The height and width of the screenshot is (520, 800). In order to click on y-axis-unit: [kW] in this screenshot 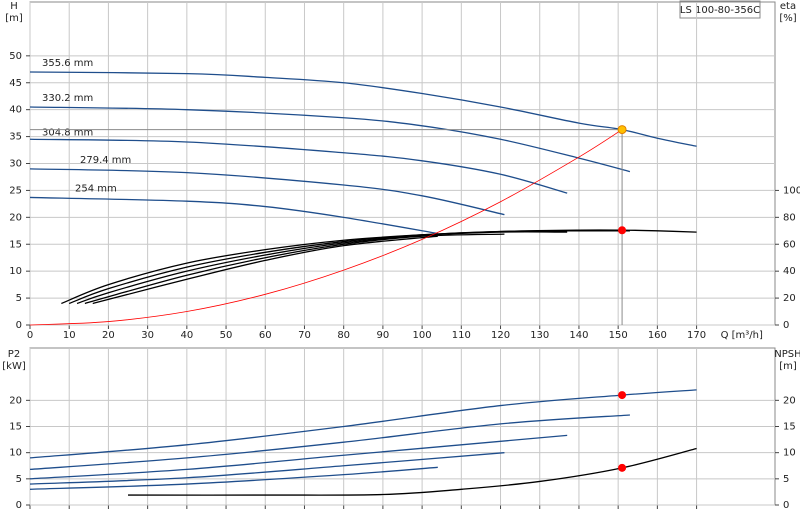, I will do `click(14, 366)`.